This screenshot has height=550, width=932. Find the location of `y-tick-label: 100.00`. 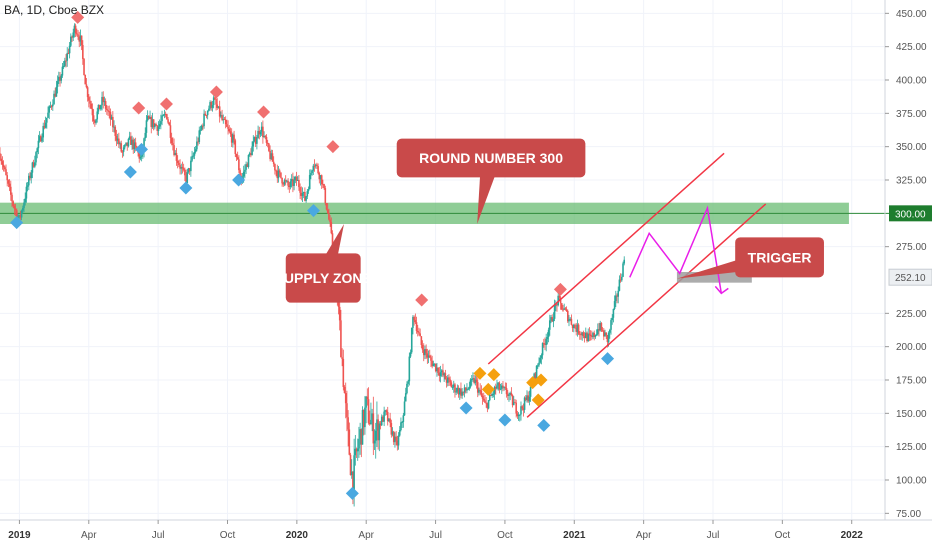

y-tick-label: 100.00 is located at coordinates (911, 481).